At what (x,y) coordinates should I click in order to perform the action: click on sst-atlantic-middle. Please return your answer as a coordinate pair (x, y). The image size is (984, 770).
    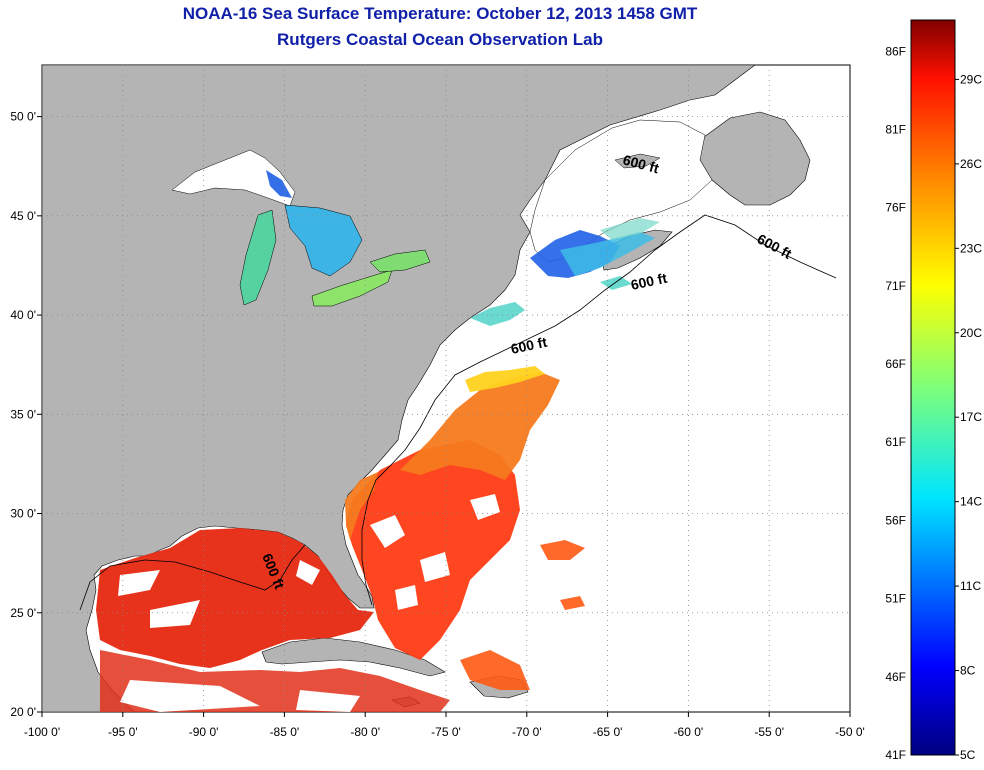
    Looking at the image, I should click on (480, 426).